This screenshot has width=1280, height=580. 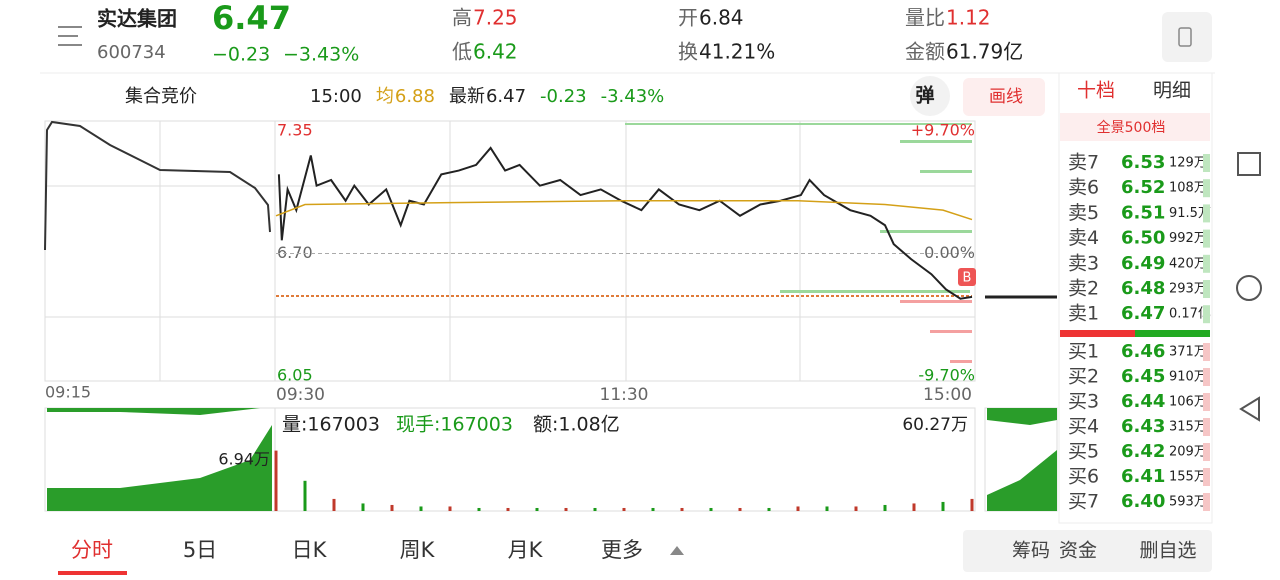 I want to click on level-volume: 209万, so click(x=1188, y=452).